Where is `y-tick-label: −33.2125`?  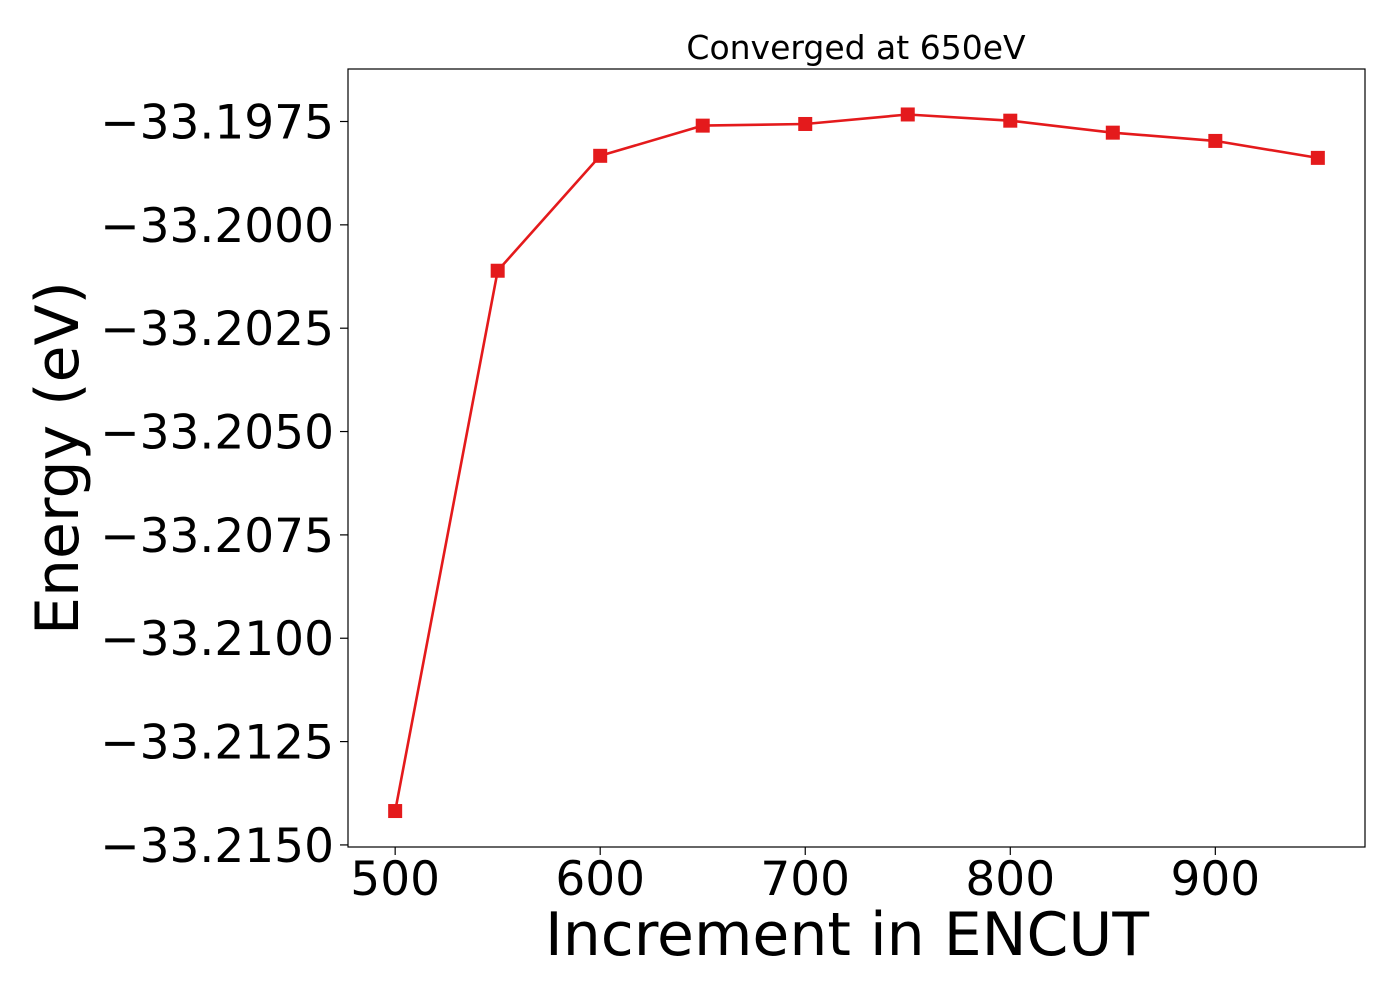 y-tick-label: −33.2125 is located at coordinates (217, 743).